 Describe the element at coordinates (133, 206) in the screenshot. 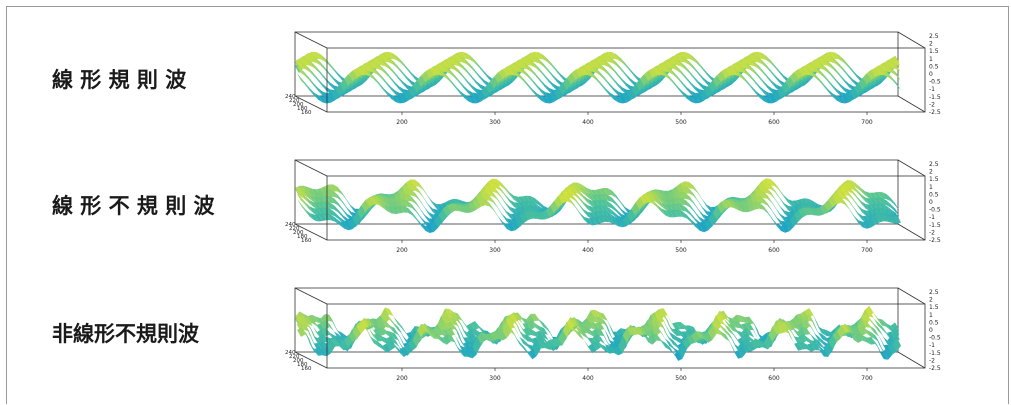

I see `panel-label: 線 形 不 規 則 波` at that location.